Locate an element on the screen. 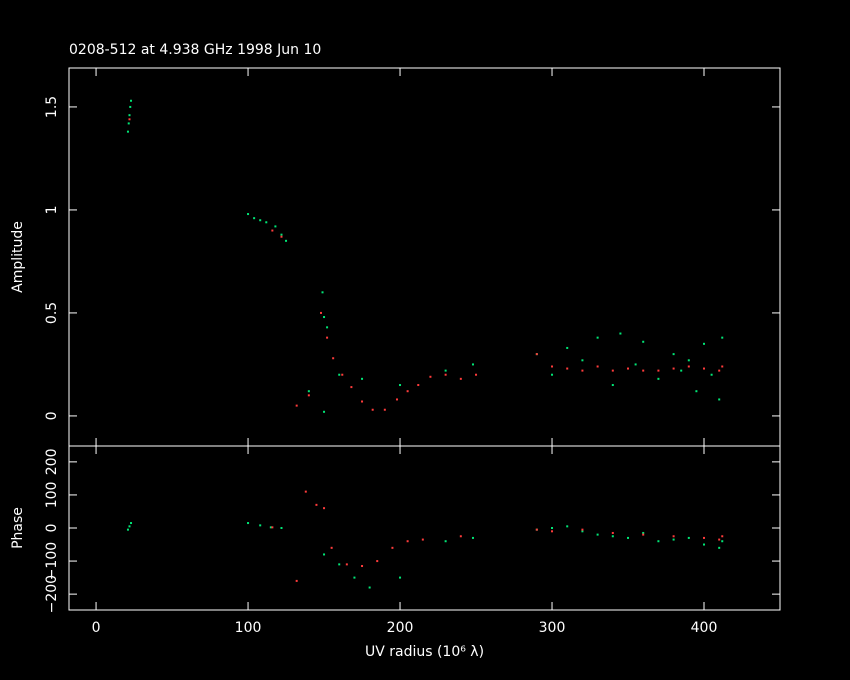  y-tick-label: 1.5 is located at coordinates (52, 107).